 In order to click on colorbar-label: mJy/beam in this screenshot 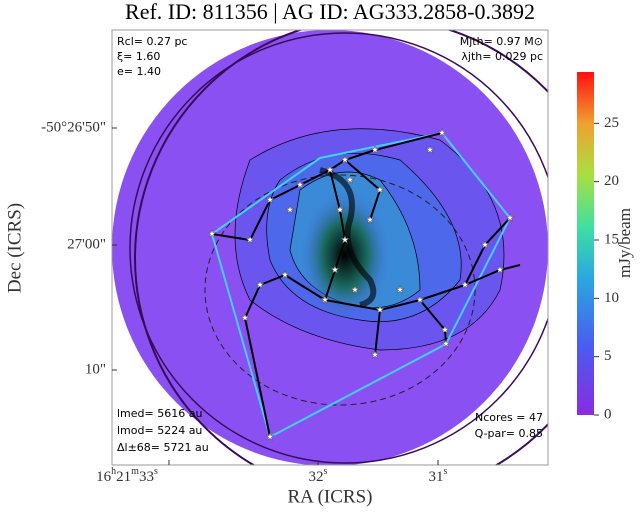, I will do `click(624, 243)`.